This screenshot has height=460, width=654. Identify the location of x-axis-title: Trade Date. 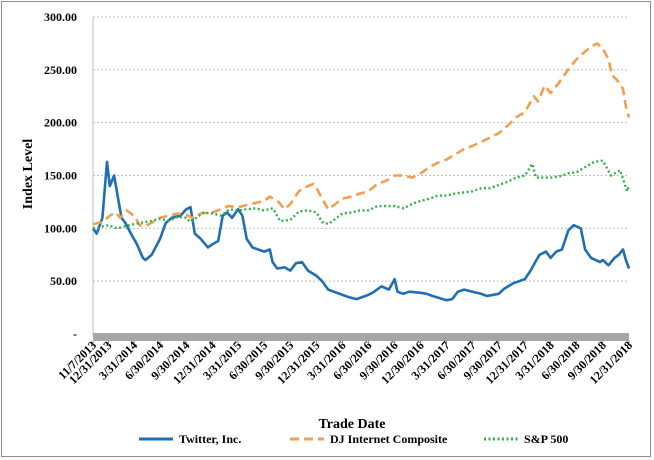
(352, 424).